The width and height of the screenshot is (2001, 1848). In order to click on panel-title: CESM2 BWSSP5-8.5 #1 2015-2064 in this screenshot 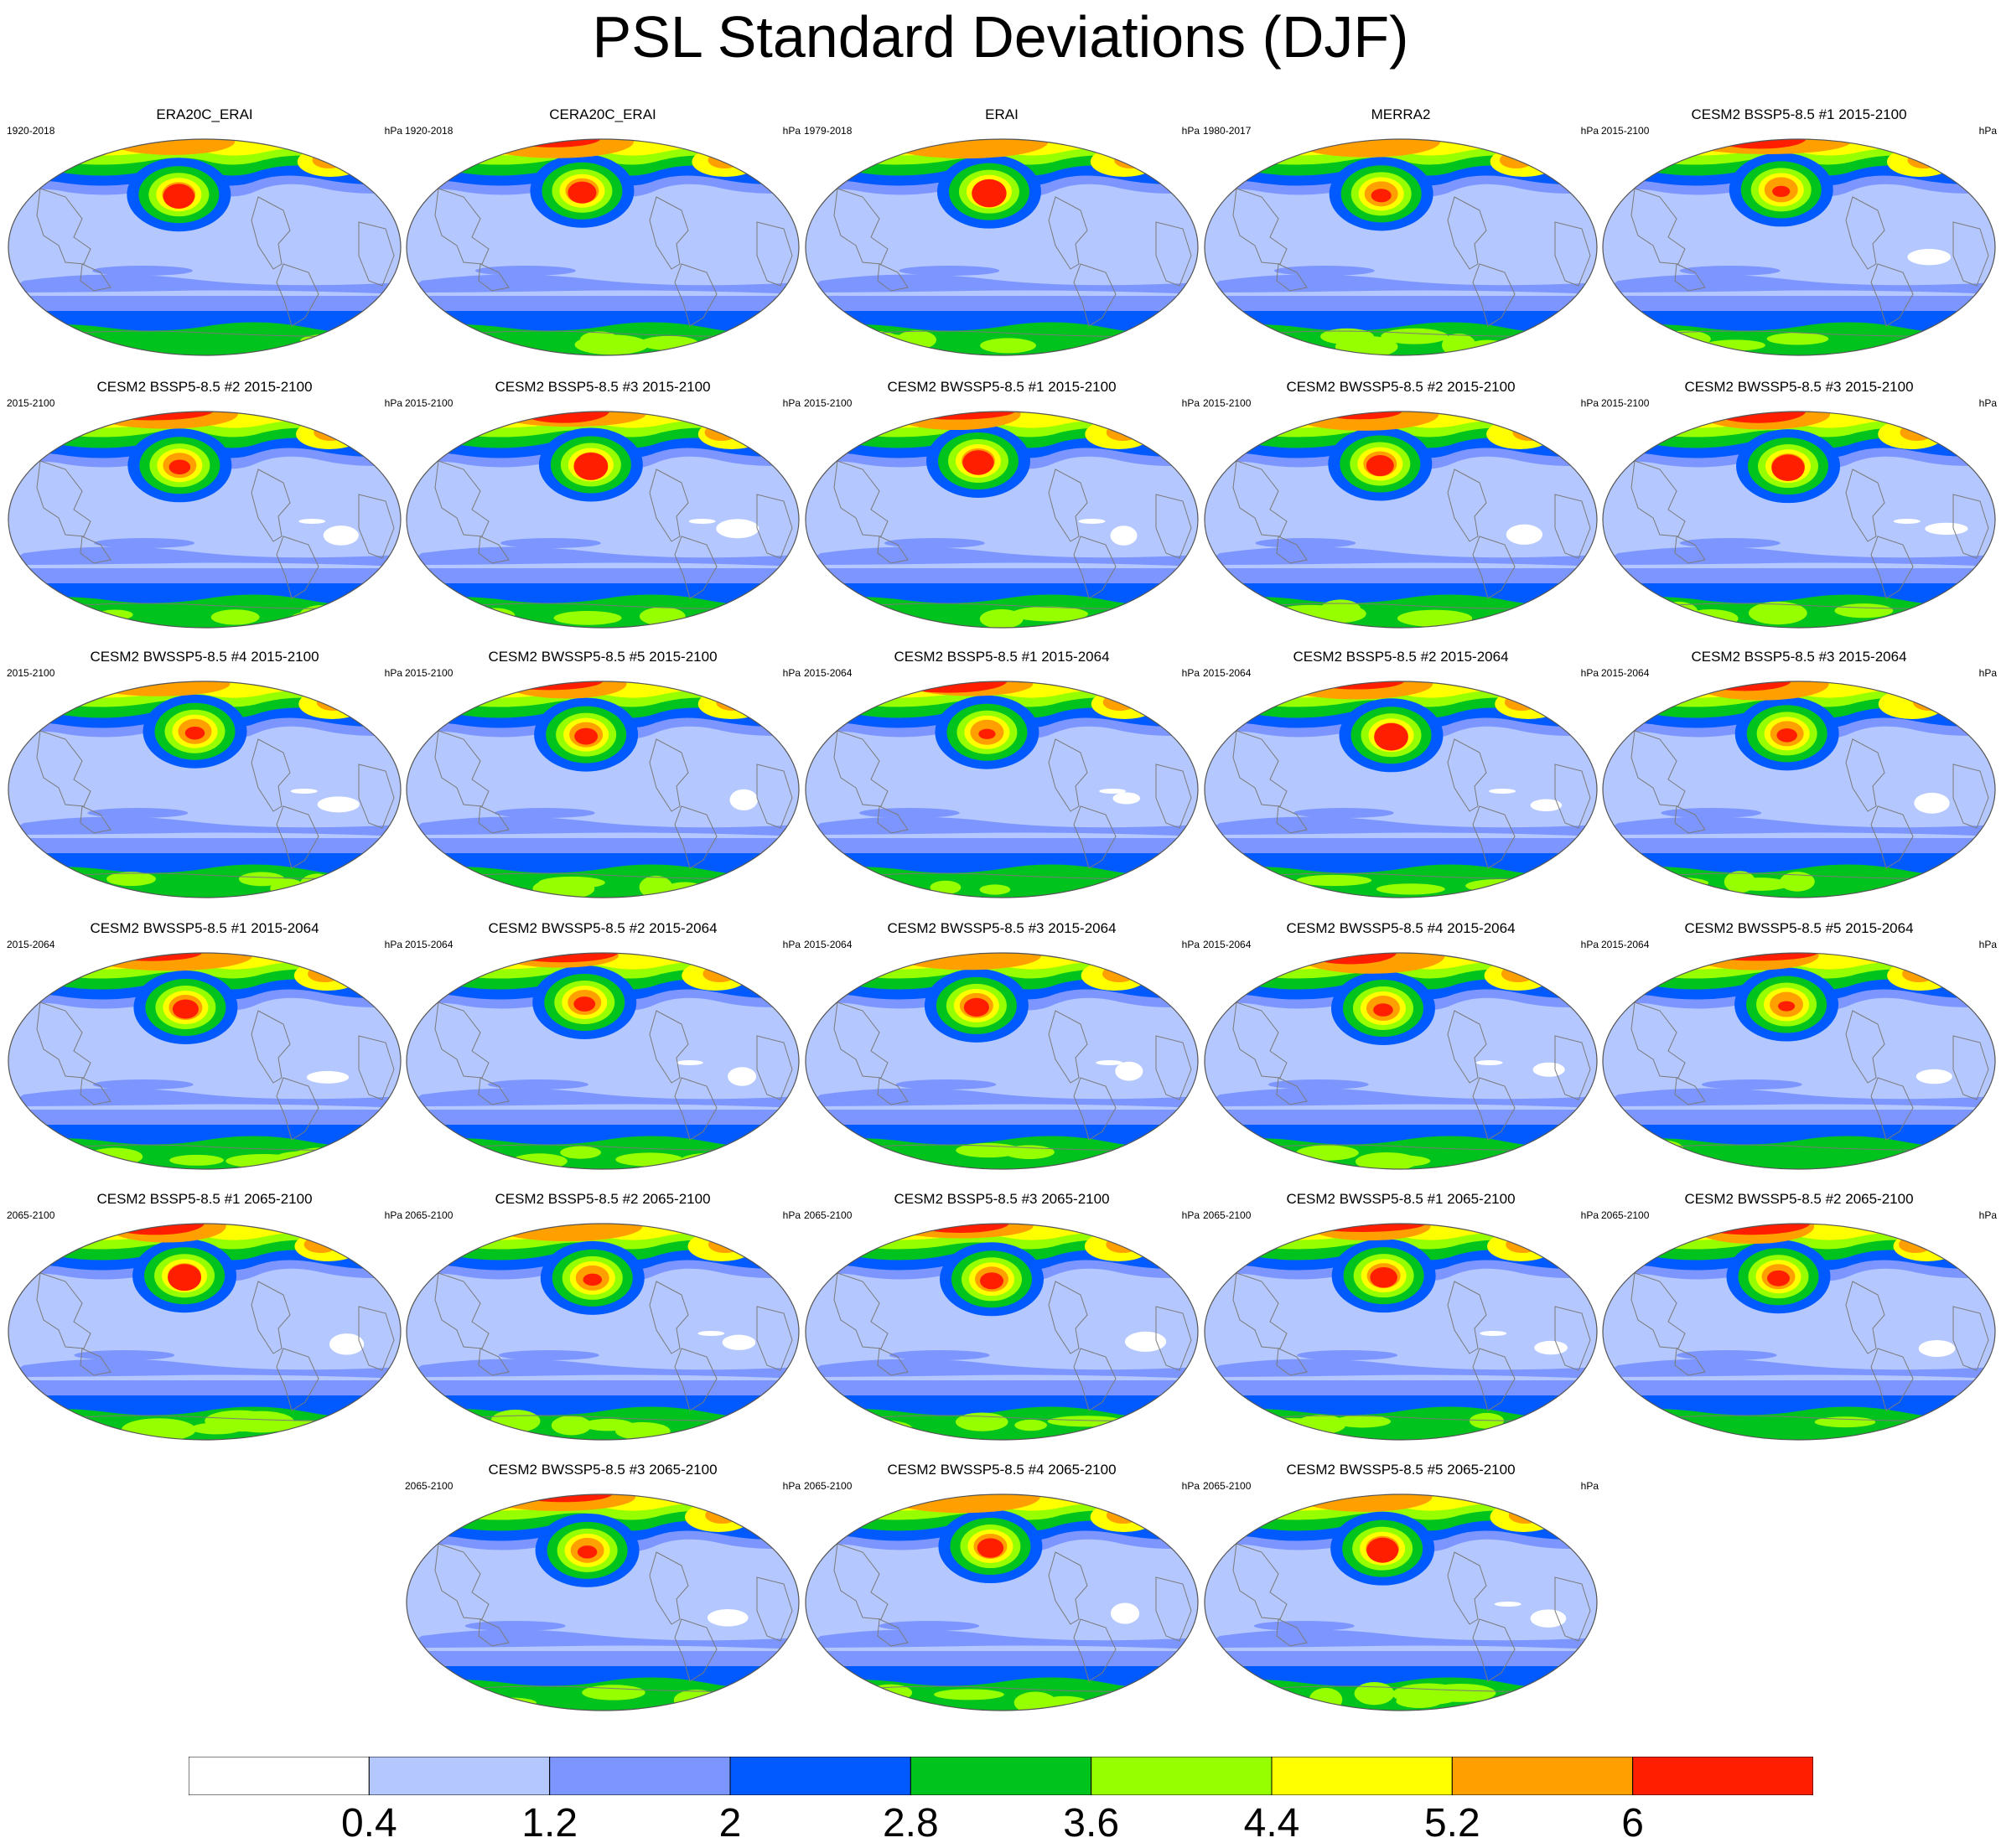, I will do `click(204, 928)`.